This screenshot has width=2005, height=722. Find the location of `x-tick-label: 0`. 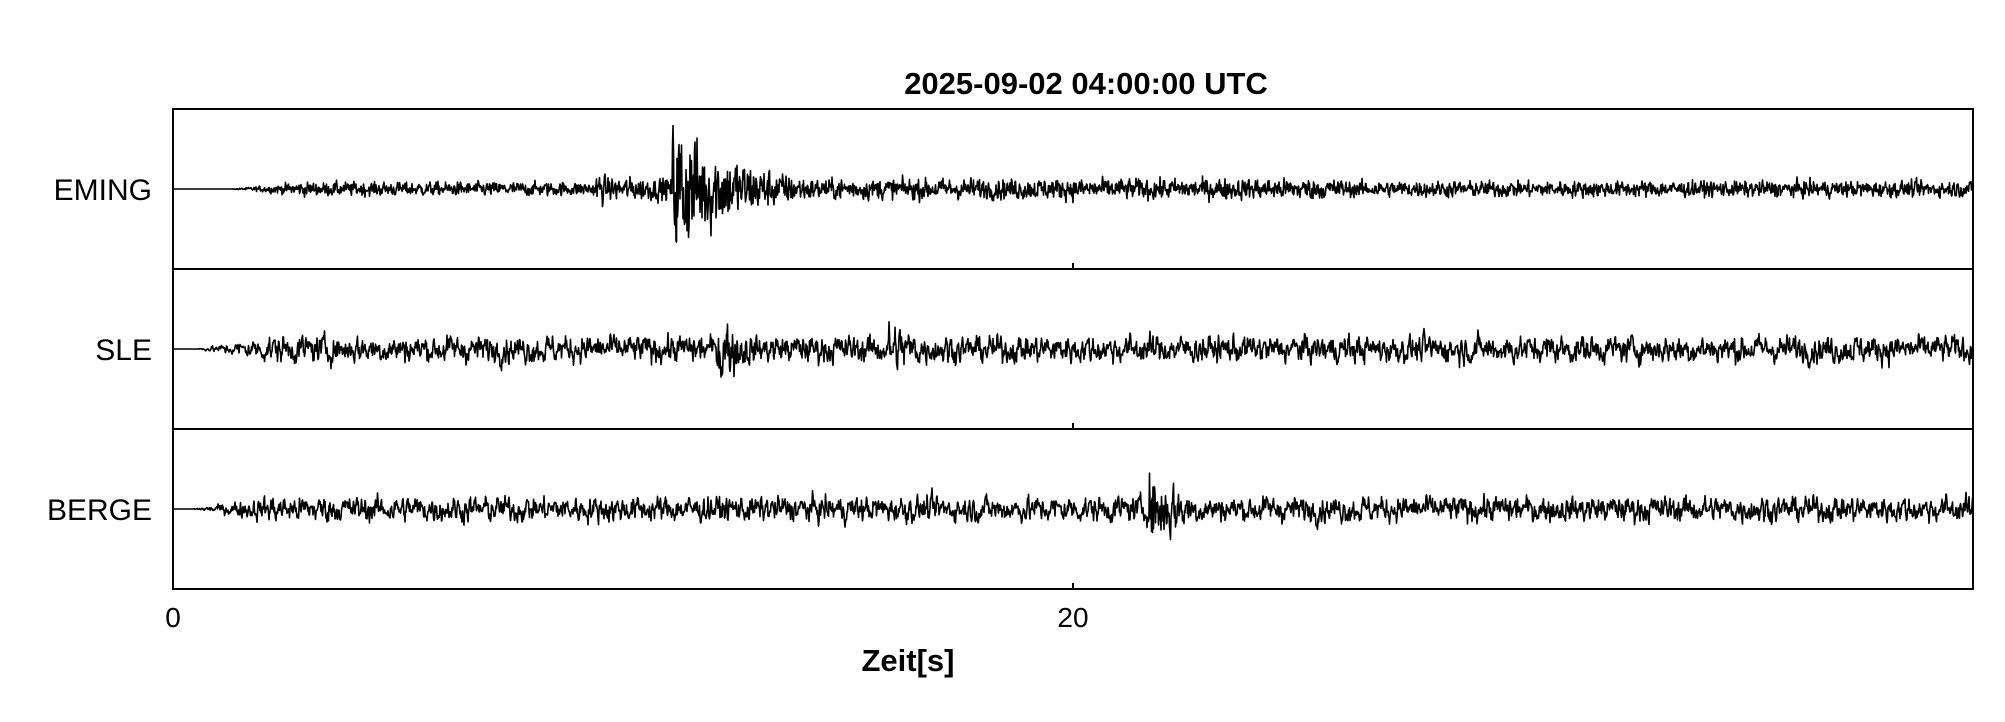

x-tick-label: 0 is located at coordinates (173, 617).